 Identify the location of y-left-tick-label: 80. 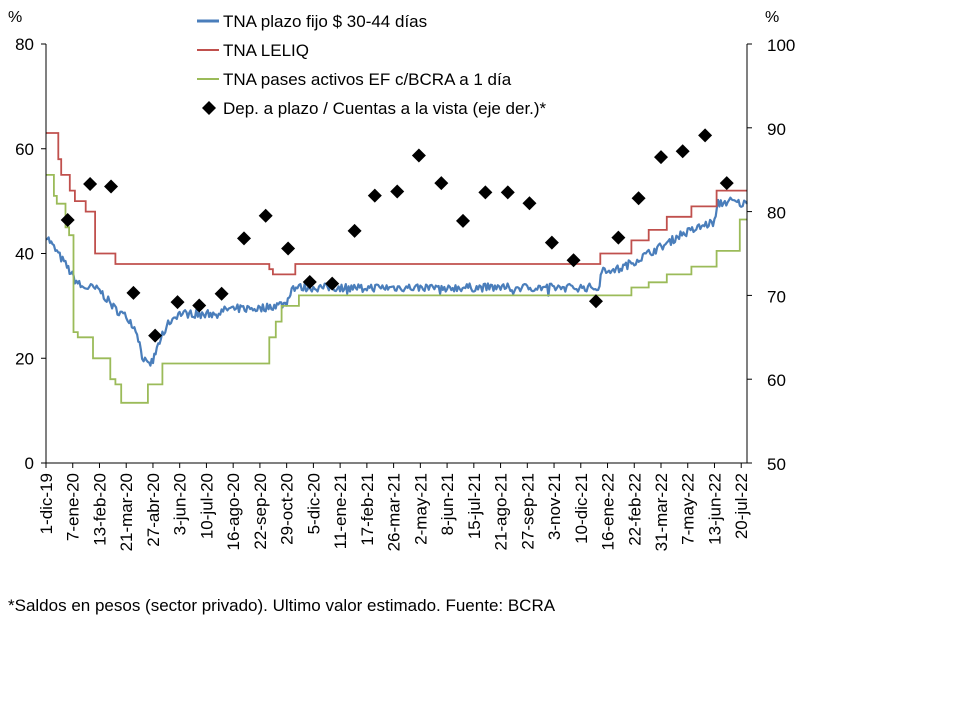
(24, 44).